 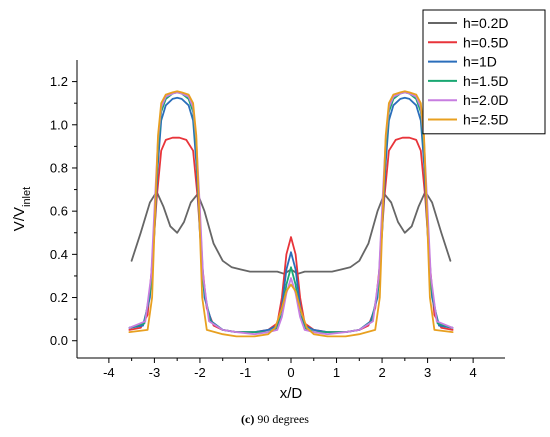 I want to click on caption-text: 90 degrees, so click(x=281, y=419).